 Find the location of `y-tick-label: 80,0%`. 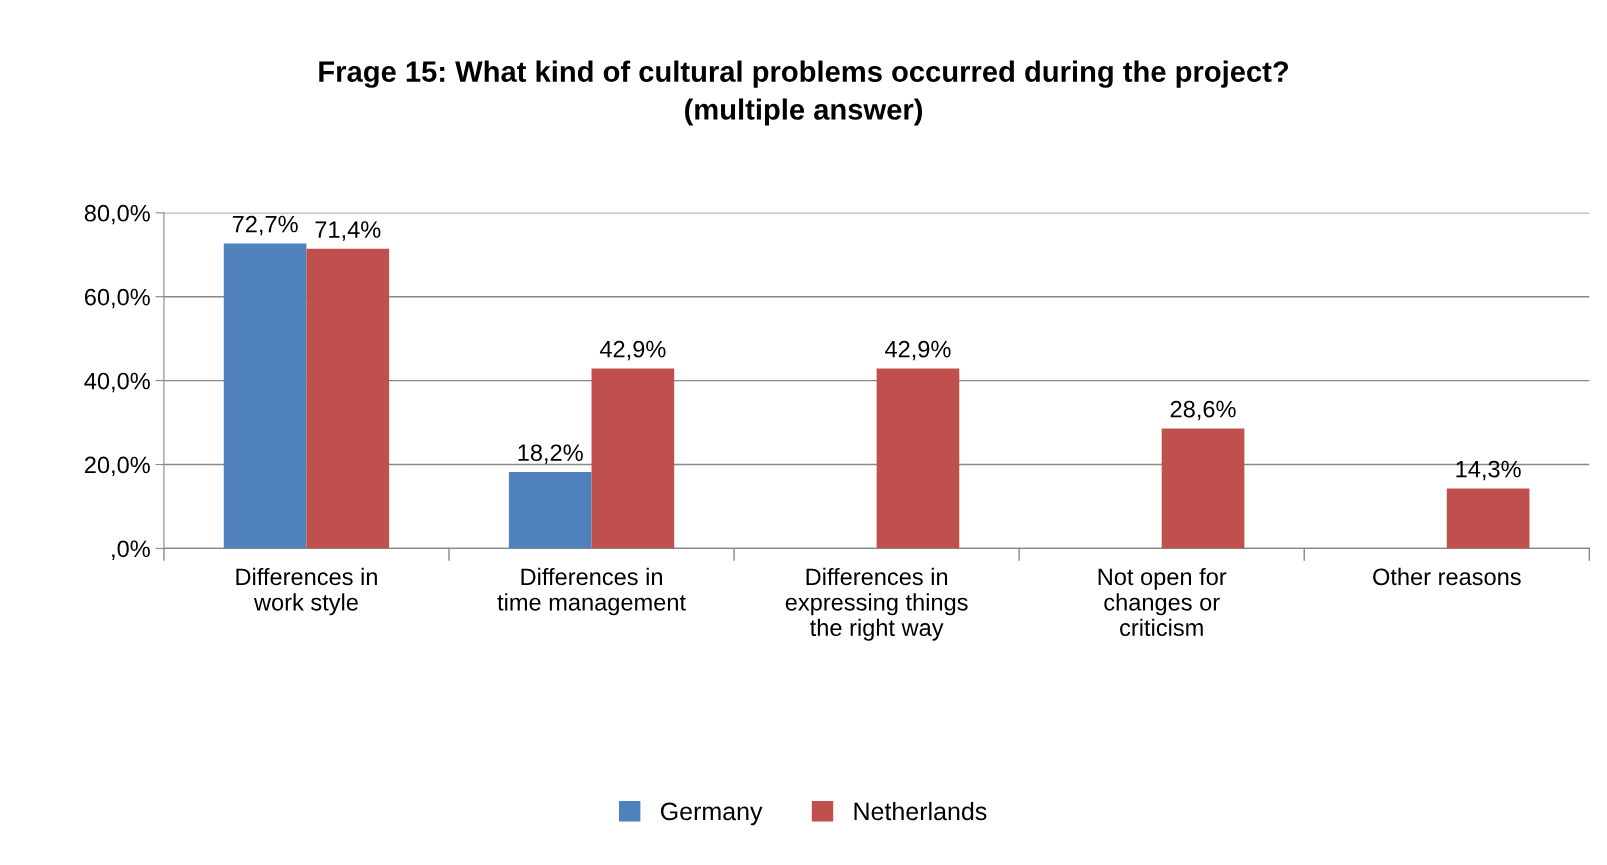

y-tick-label: 80,0% is located at coordinates (117, 214).